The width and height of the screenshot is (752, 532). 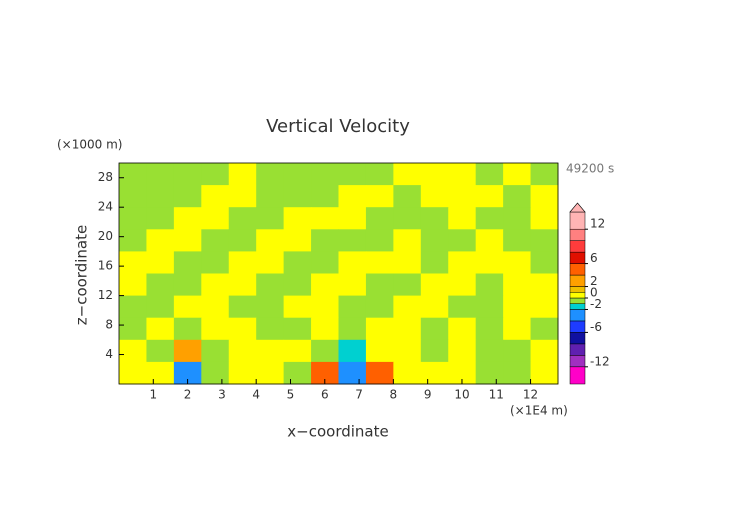 What do you see at coordinates (596, 304) in the screenshot?
I see `colorbar-tick-label: -2` at bounding box center [596, 304].